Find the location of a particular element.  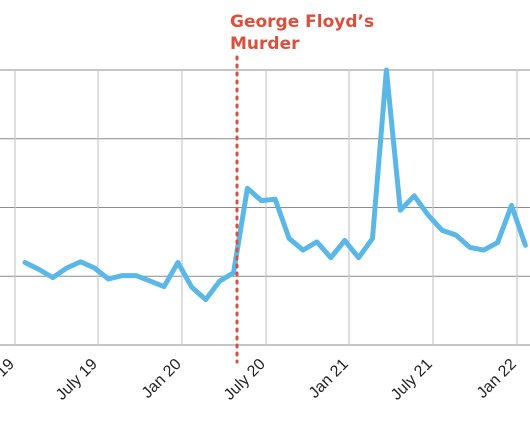

x-tick-label: Jan 20 is located at coordinates (162, 379).